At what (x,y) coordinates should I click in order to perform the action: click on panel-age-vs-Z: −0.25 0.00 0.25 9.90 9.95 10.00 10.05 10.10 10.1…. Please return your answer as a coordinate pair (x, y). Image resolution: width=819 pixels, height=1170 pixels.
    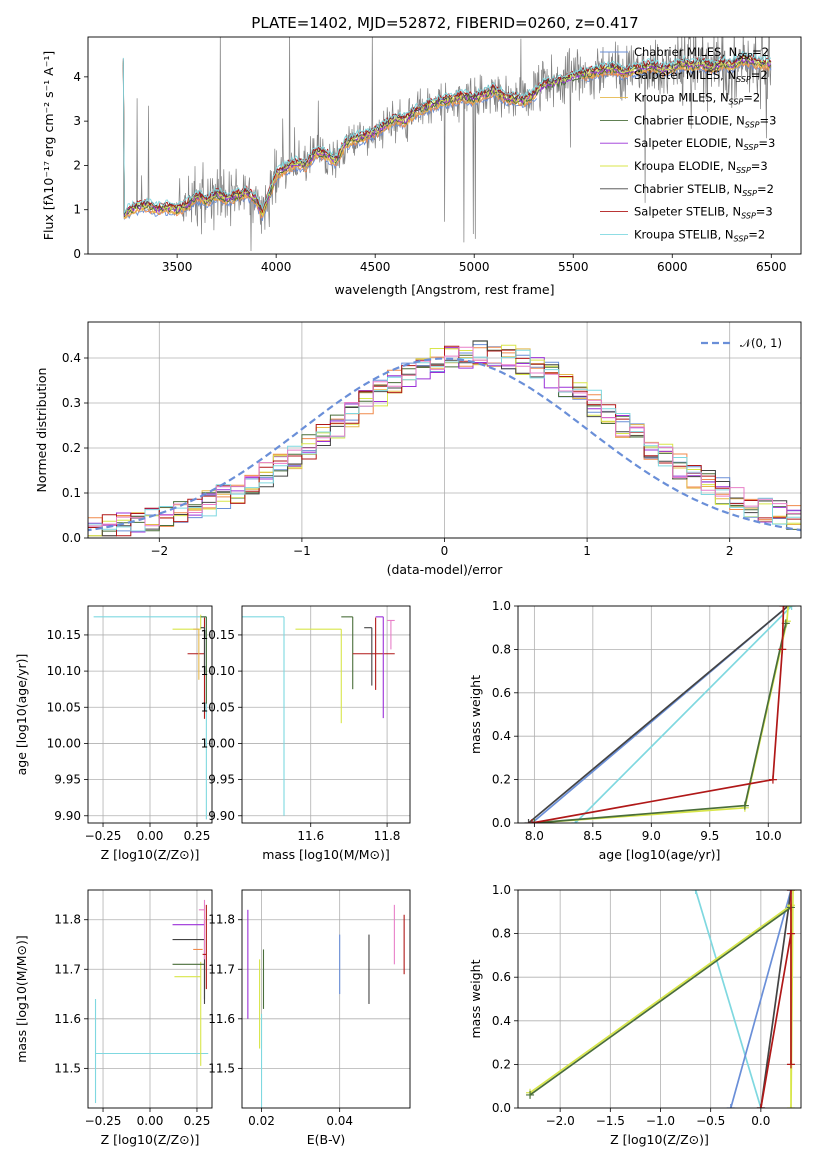
    Looking at the image, I should click on (113, 733).